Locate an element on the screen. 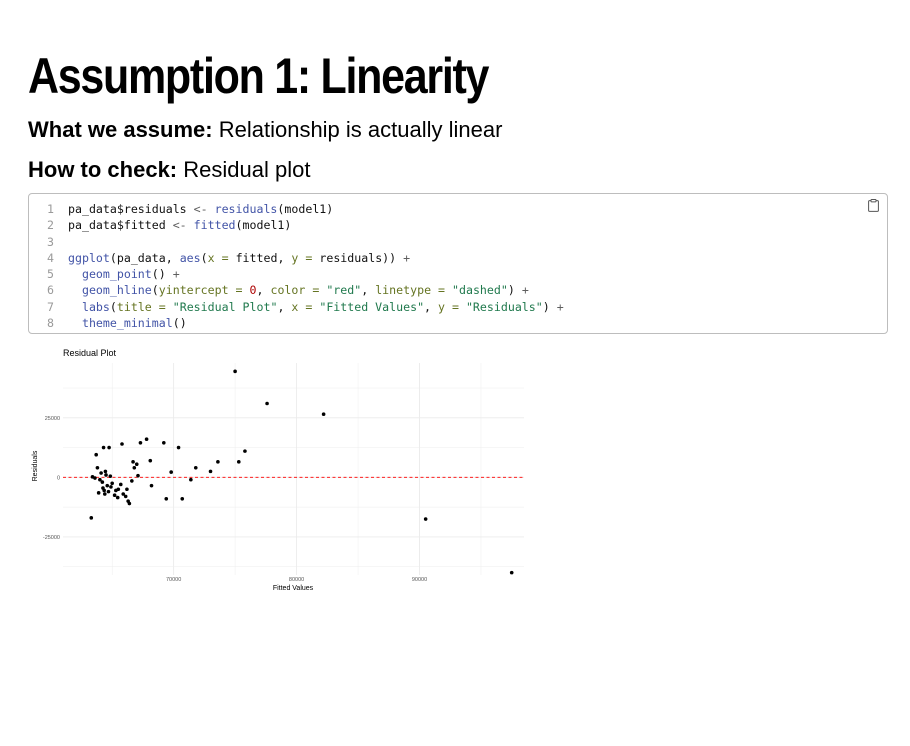 This screenshot has height=746, width=910. clipboard-icon is located at coordinates (873, 205).